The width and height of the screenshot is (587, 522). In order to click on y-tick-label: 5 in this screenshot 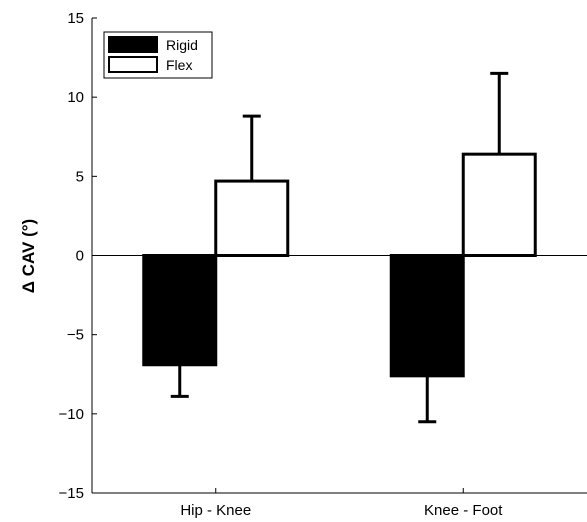, I will do `click(80, 176)`.